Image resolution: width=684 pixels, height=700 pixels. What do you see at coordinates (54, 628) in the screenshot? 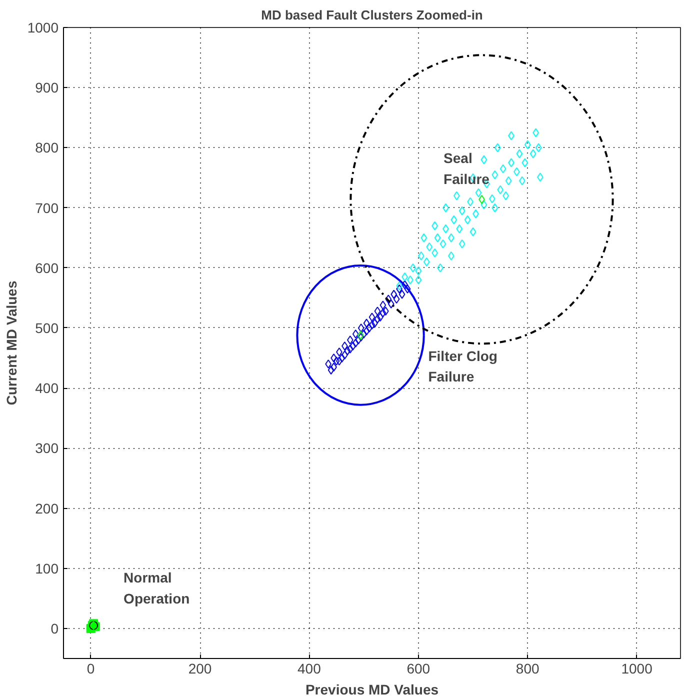
I see `y-tick-label: 0` at bounding box center [54, 628].